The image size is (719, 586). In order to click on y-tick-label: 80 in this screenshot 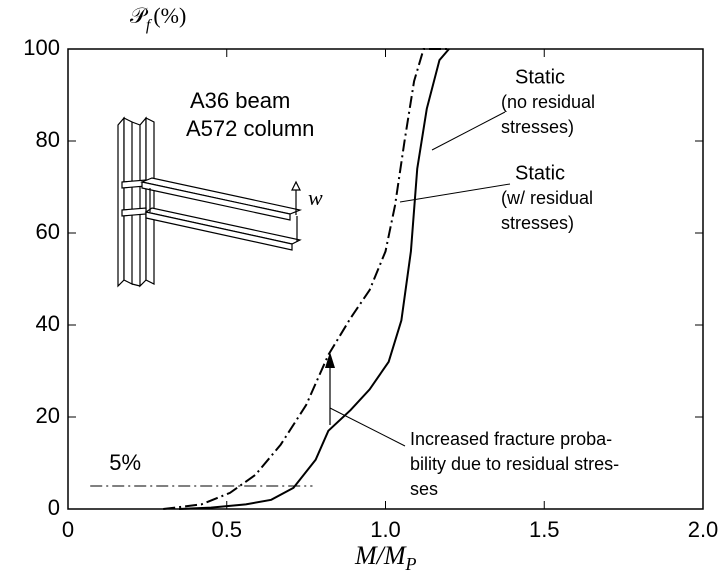, I will do `click(48, 139)`.